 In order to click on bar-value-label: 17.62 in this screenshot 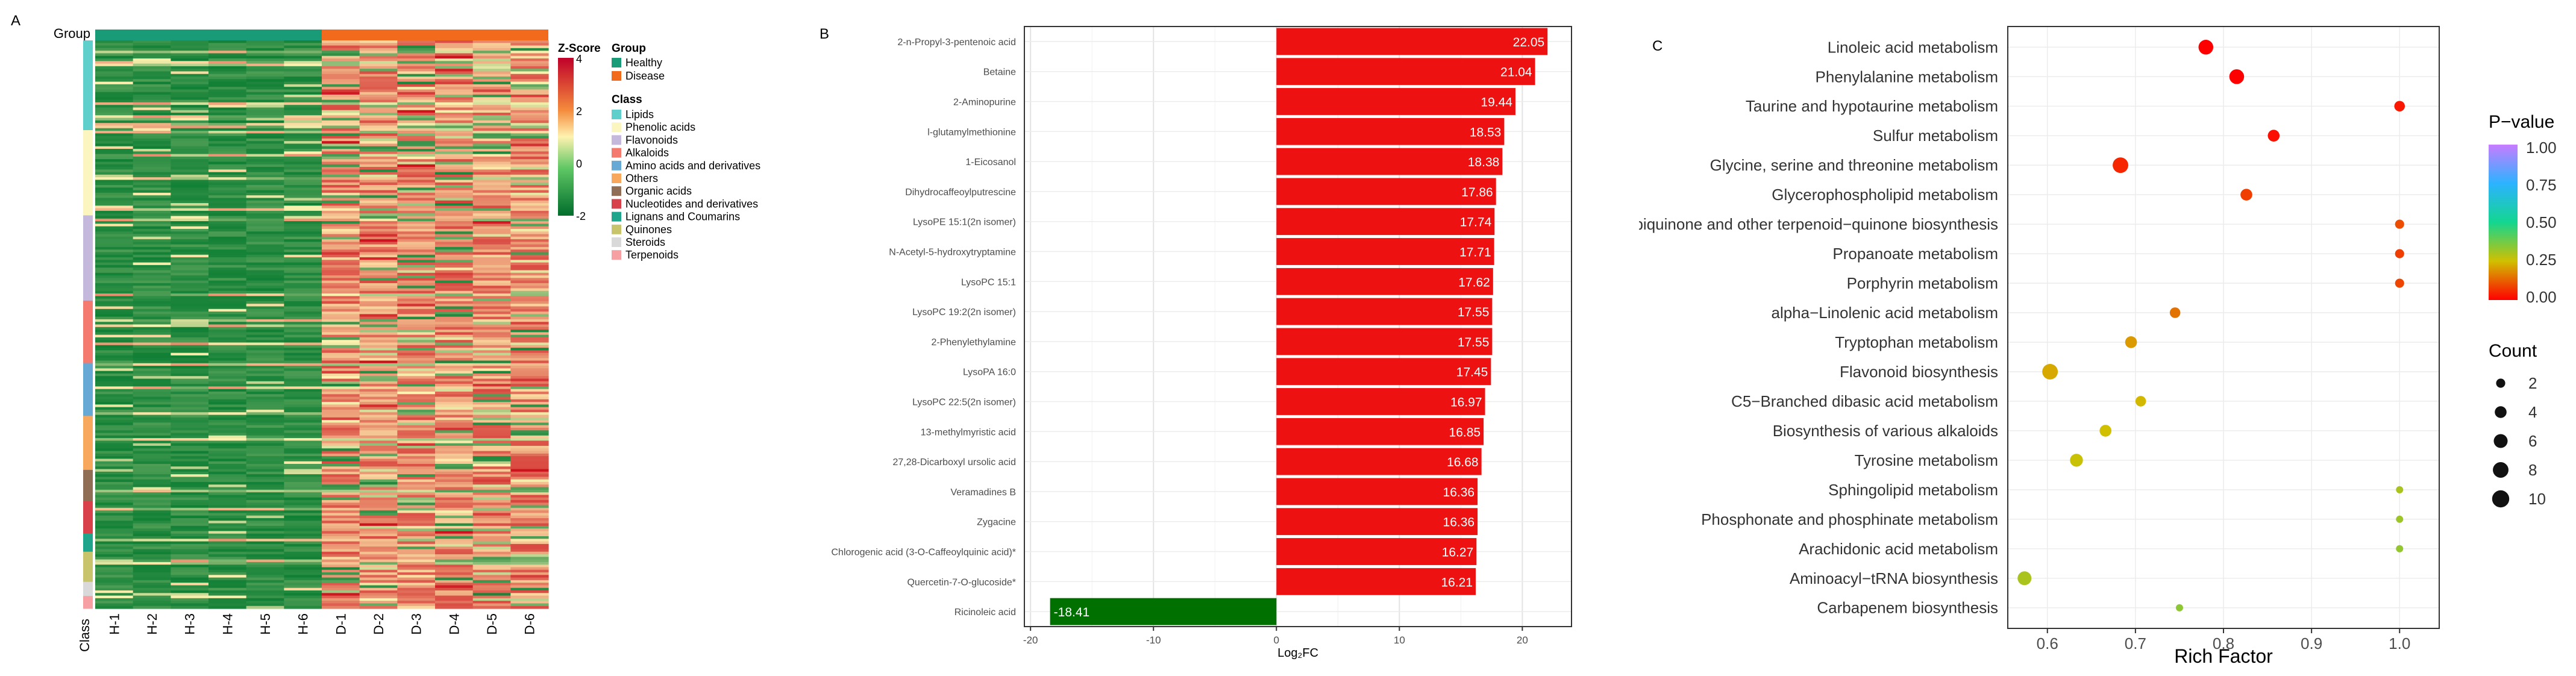, I will do `click(1474, 282)`.